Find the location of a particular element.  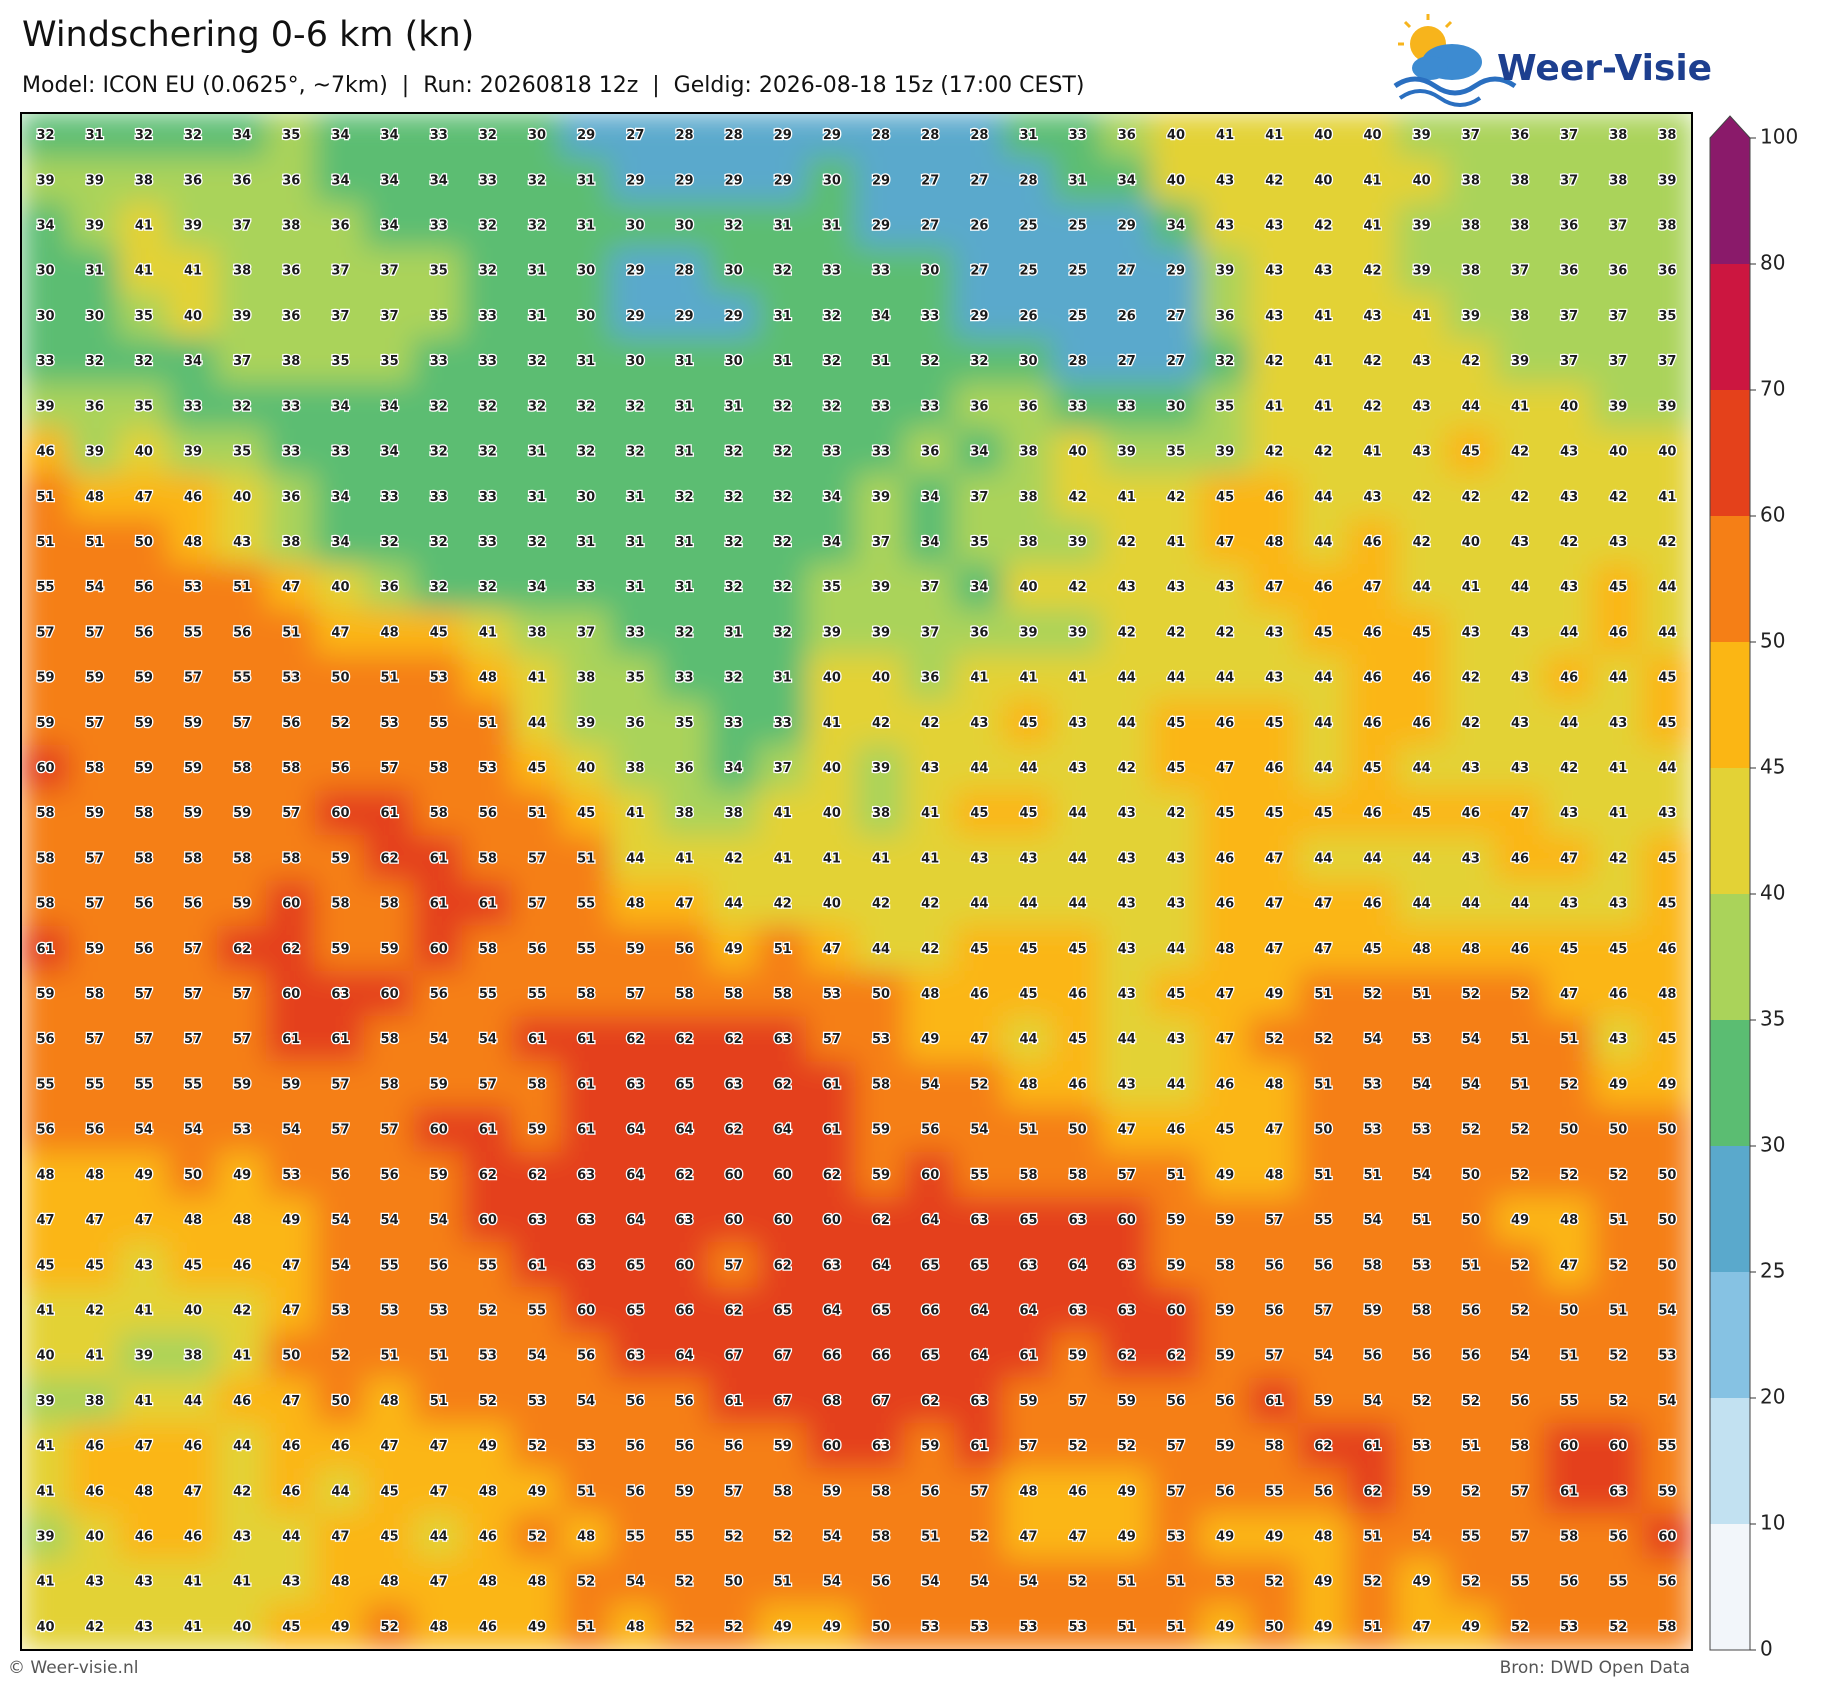

cell-value: 48 is located at coordinates (1667, 994).